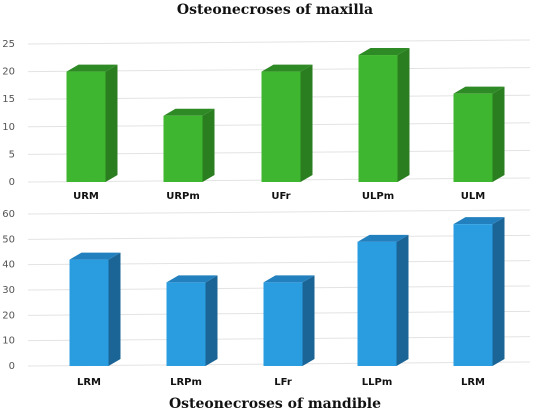 This screenshot has height=417, width=550. What do you see at coordinates (8, 265) in the screenshot?
I see `mandible-tick-label: 40` at bounding box center [8, 265].